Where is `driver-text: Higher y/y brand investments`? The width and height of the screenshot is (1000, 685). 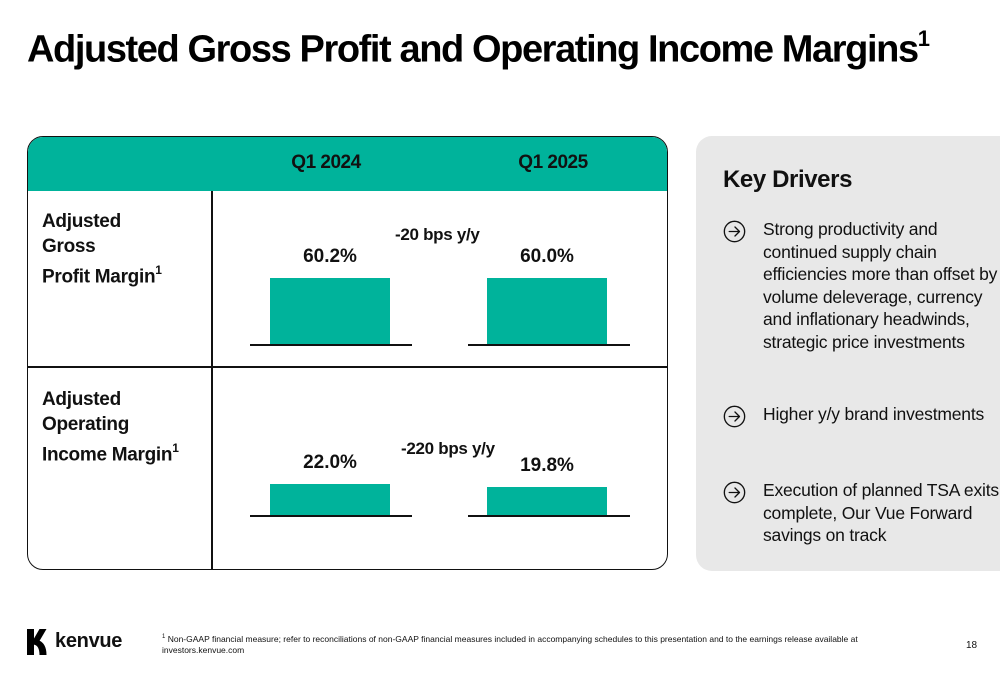 driver-text: Higher y/y brand investments is located at coordinates (874, 414).